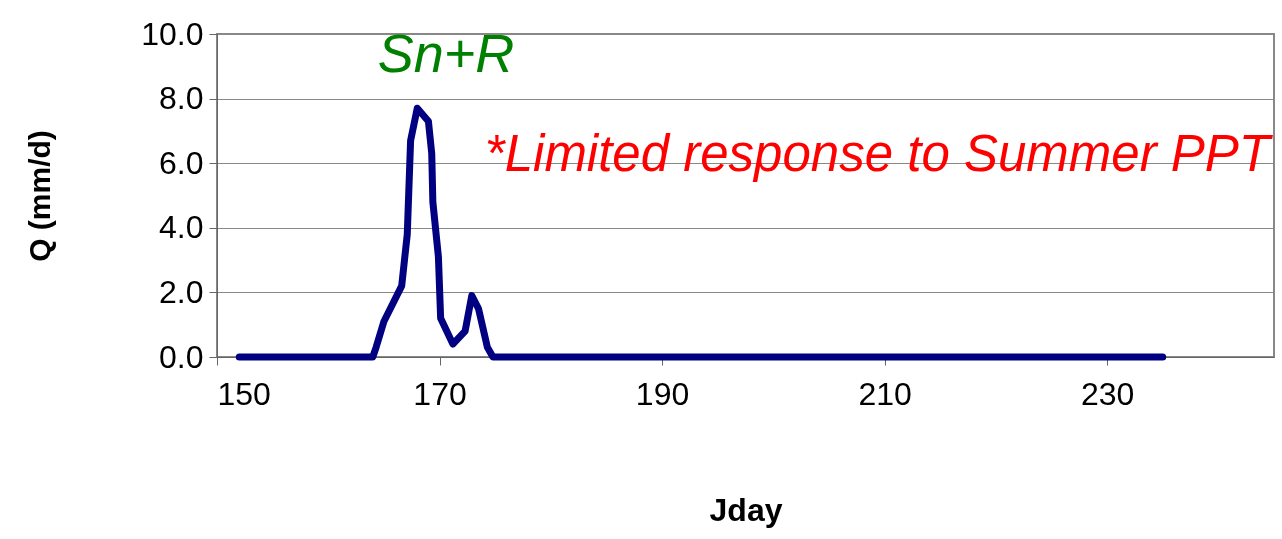  I want to click on x-tick-label: 210, so click(885, 393).